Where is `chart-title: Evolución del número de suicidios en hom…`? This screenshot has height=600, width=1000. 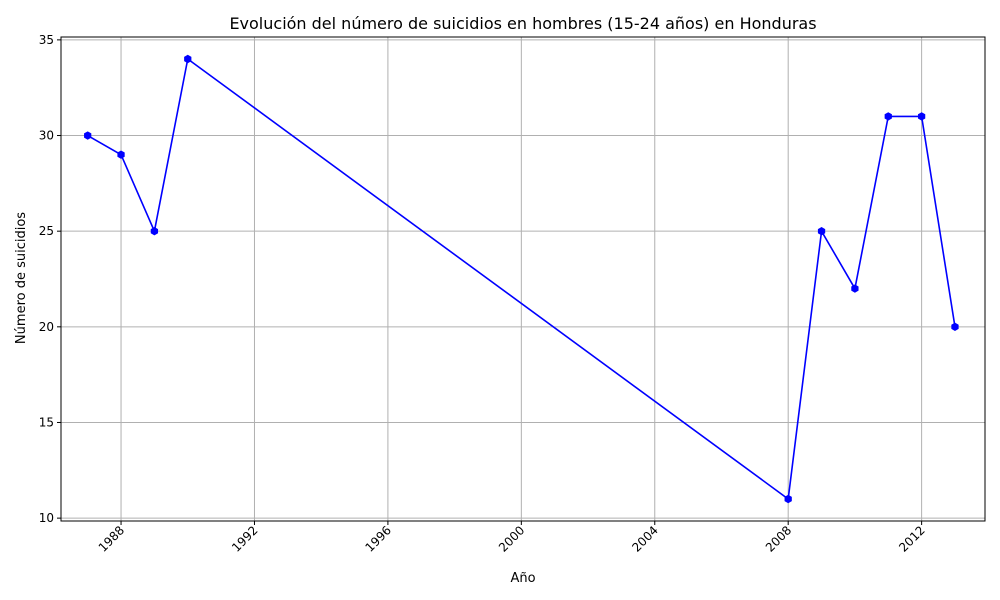 chart-title: Evolución del número de suicidios en hom… is located at coordinates (522, 23).